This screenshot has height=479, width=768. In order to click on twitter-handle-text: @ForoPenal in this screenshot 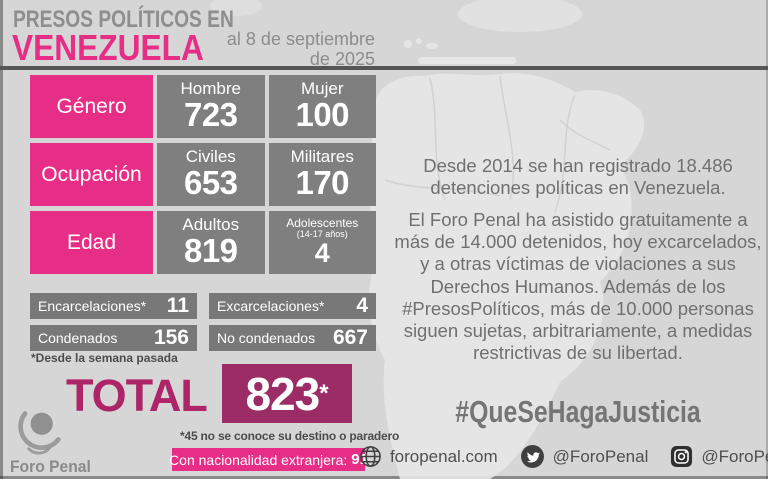, I will do `click(600, 456)`.